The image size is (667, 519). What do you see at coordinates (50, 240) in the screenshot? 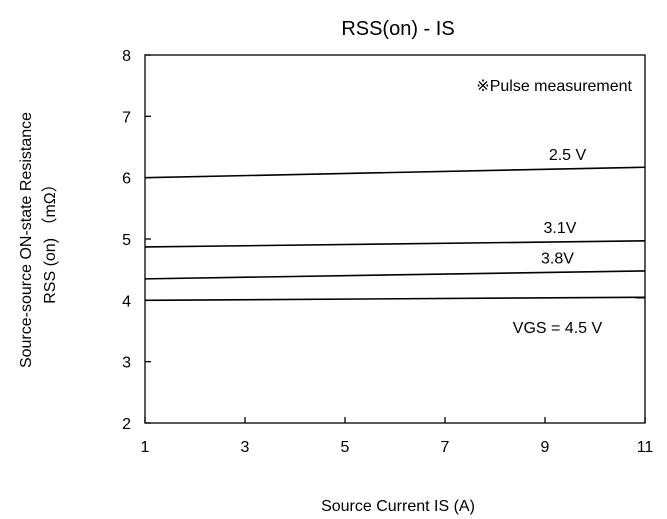
I see `y-axis-label-line2: RSS (on) （mΩ）` at bounding box center [50, 240].